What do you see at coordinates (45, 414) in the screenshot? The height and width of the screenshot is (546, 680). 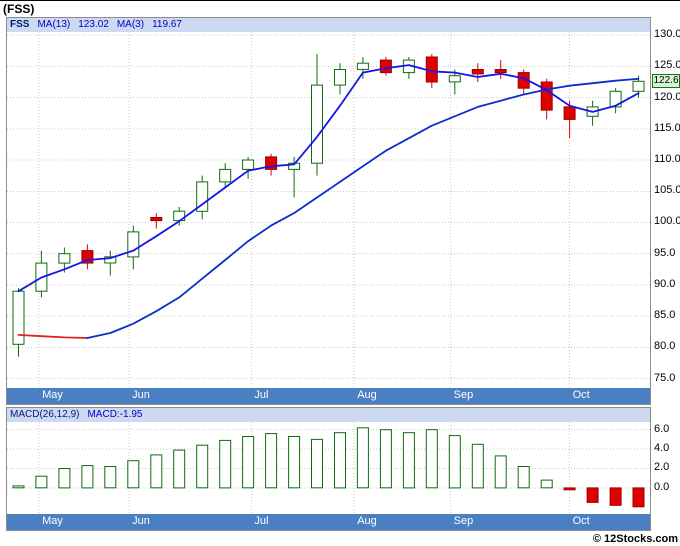 I see `macd-label: MACD(26,12,9)` at bounding box center [45, 414].